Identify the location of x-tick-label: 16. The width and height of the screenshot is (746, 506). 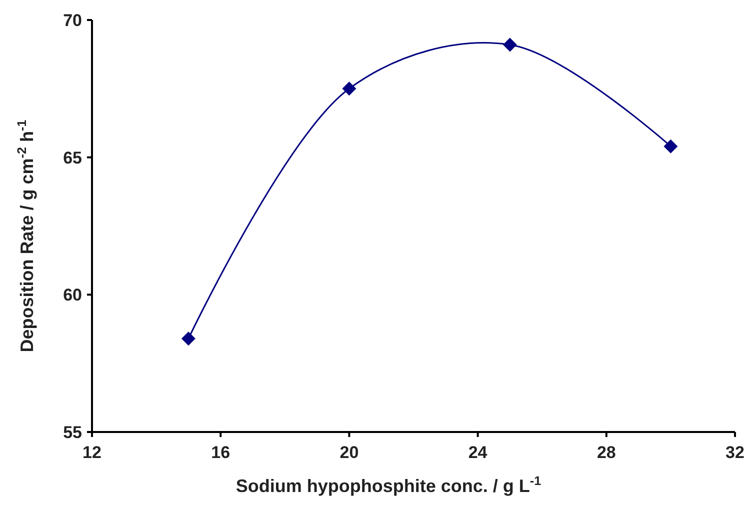
(220, 452).